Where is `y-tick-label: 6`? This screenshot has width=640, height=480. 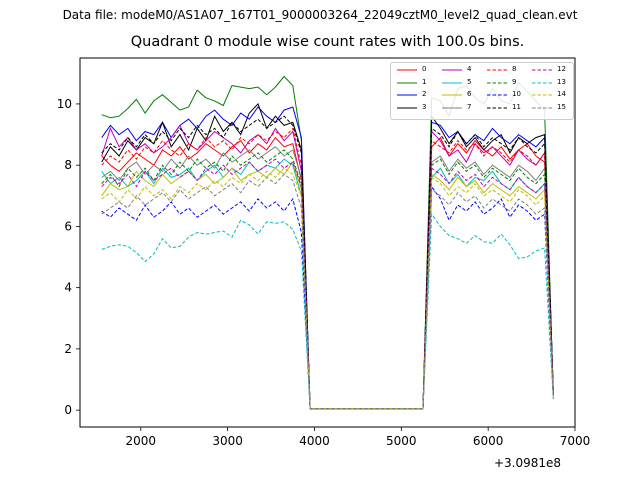 y-tick-label: 6 is located at coordinates (68, 226).